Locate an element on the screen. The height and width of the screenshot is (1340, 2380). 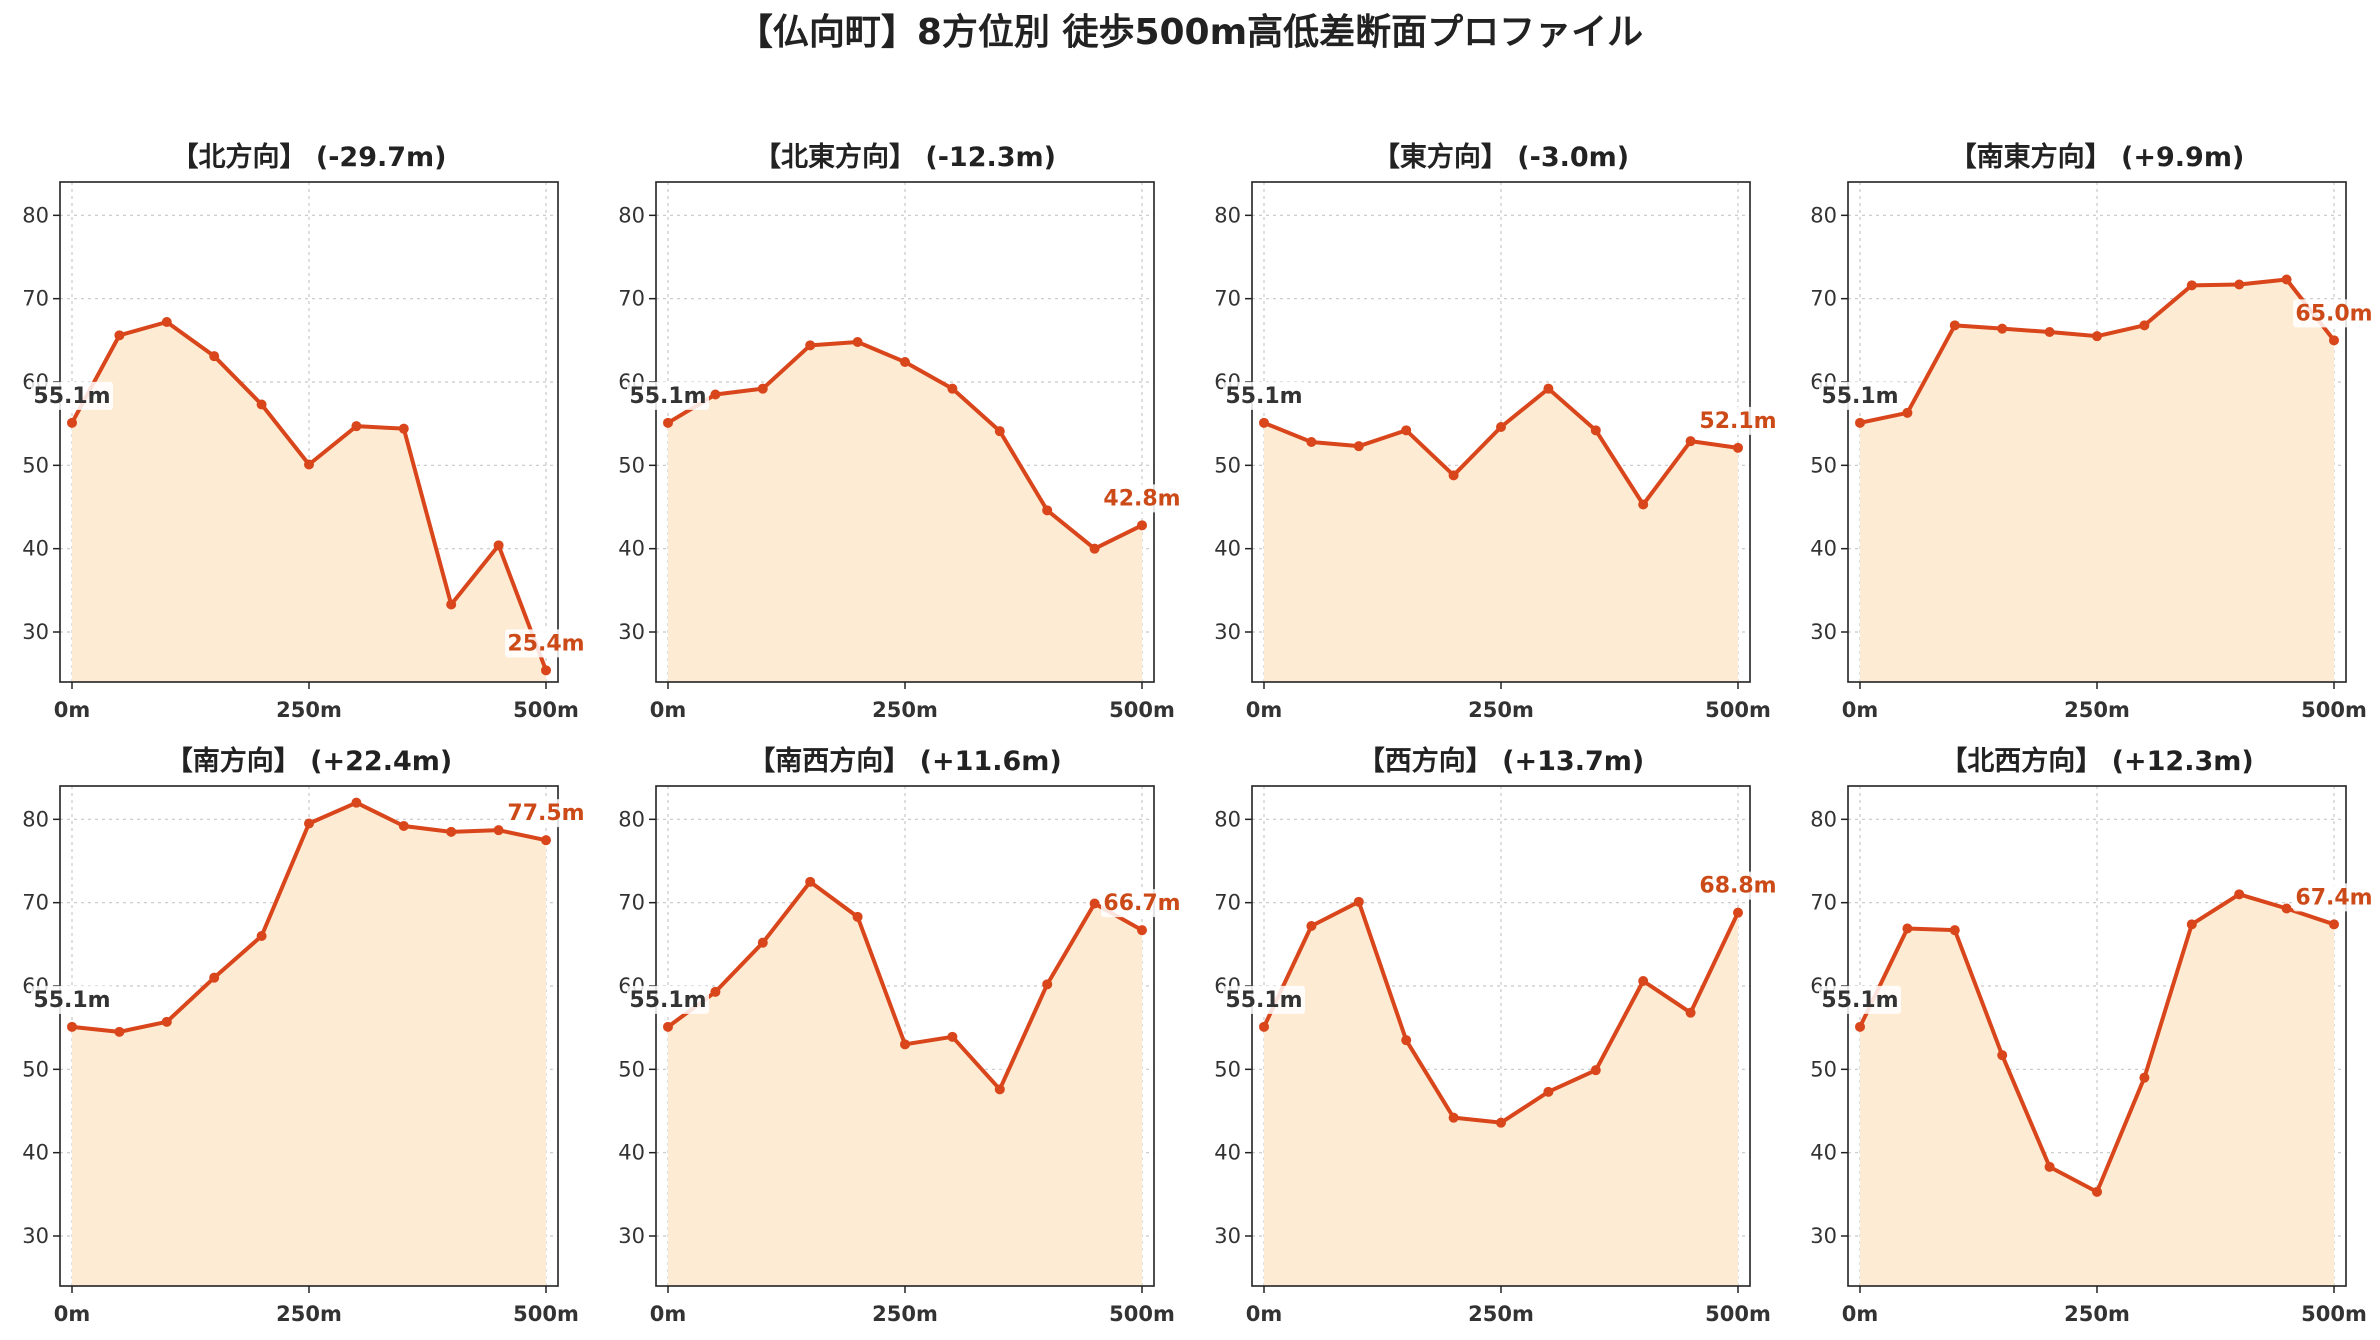
panel-title: 【西方向】 (+13.7m) is located at coordinates (1501, 761).